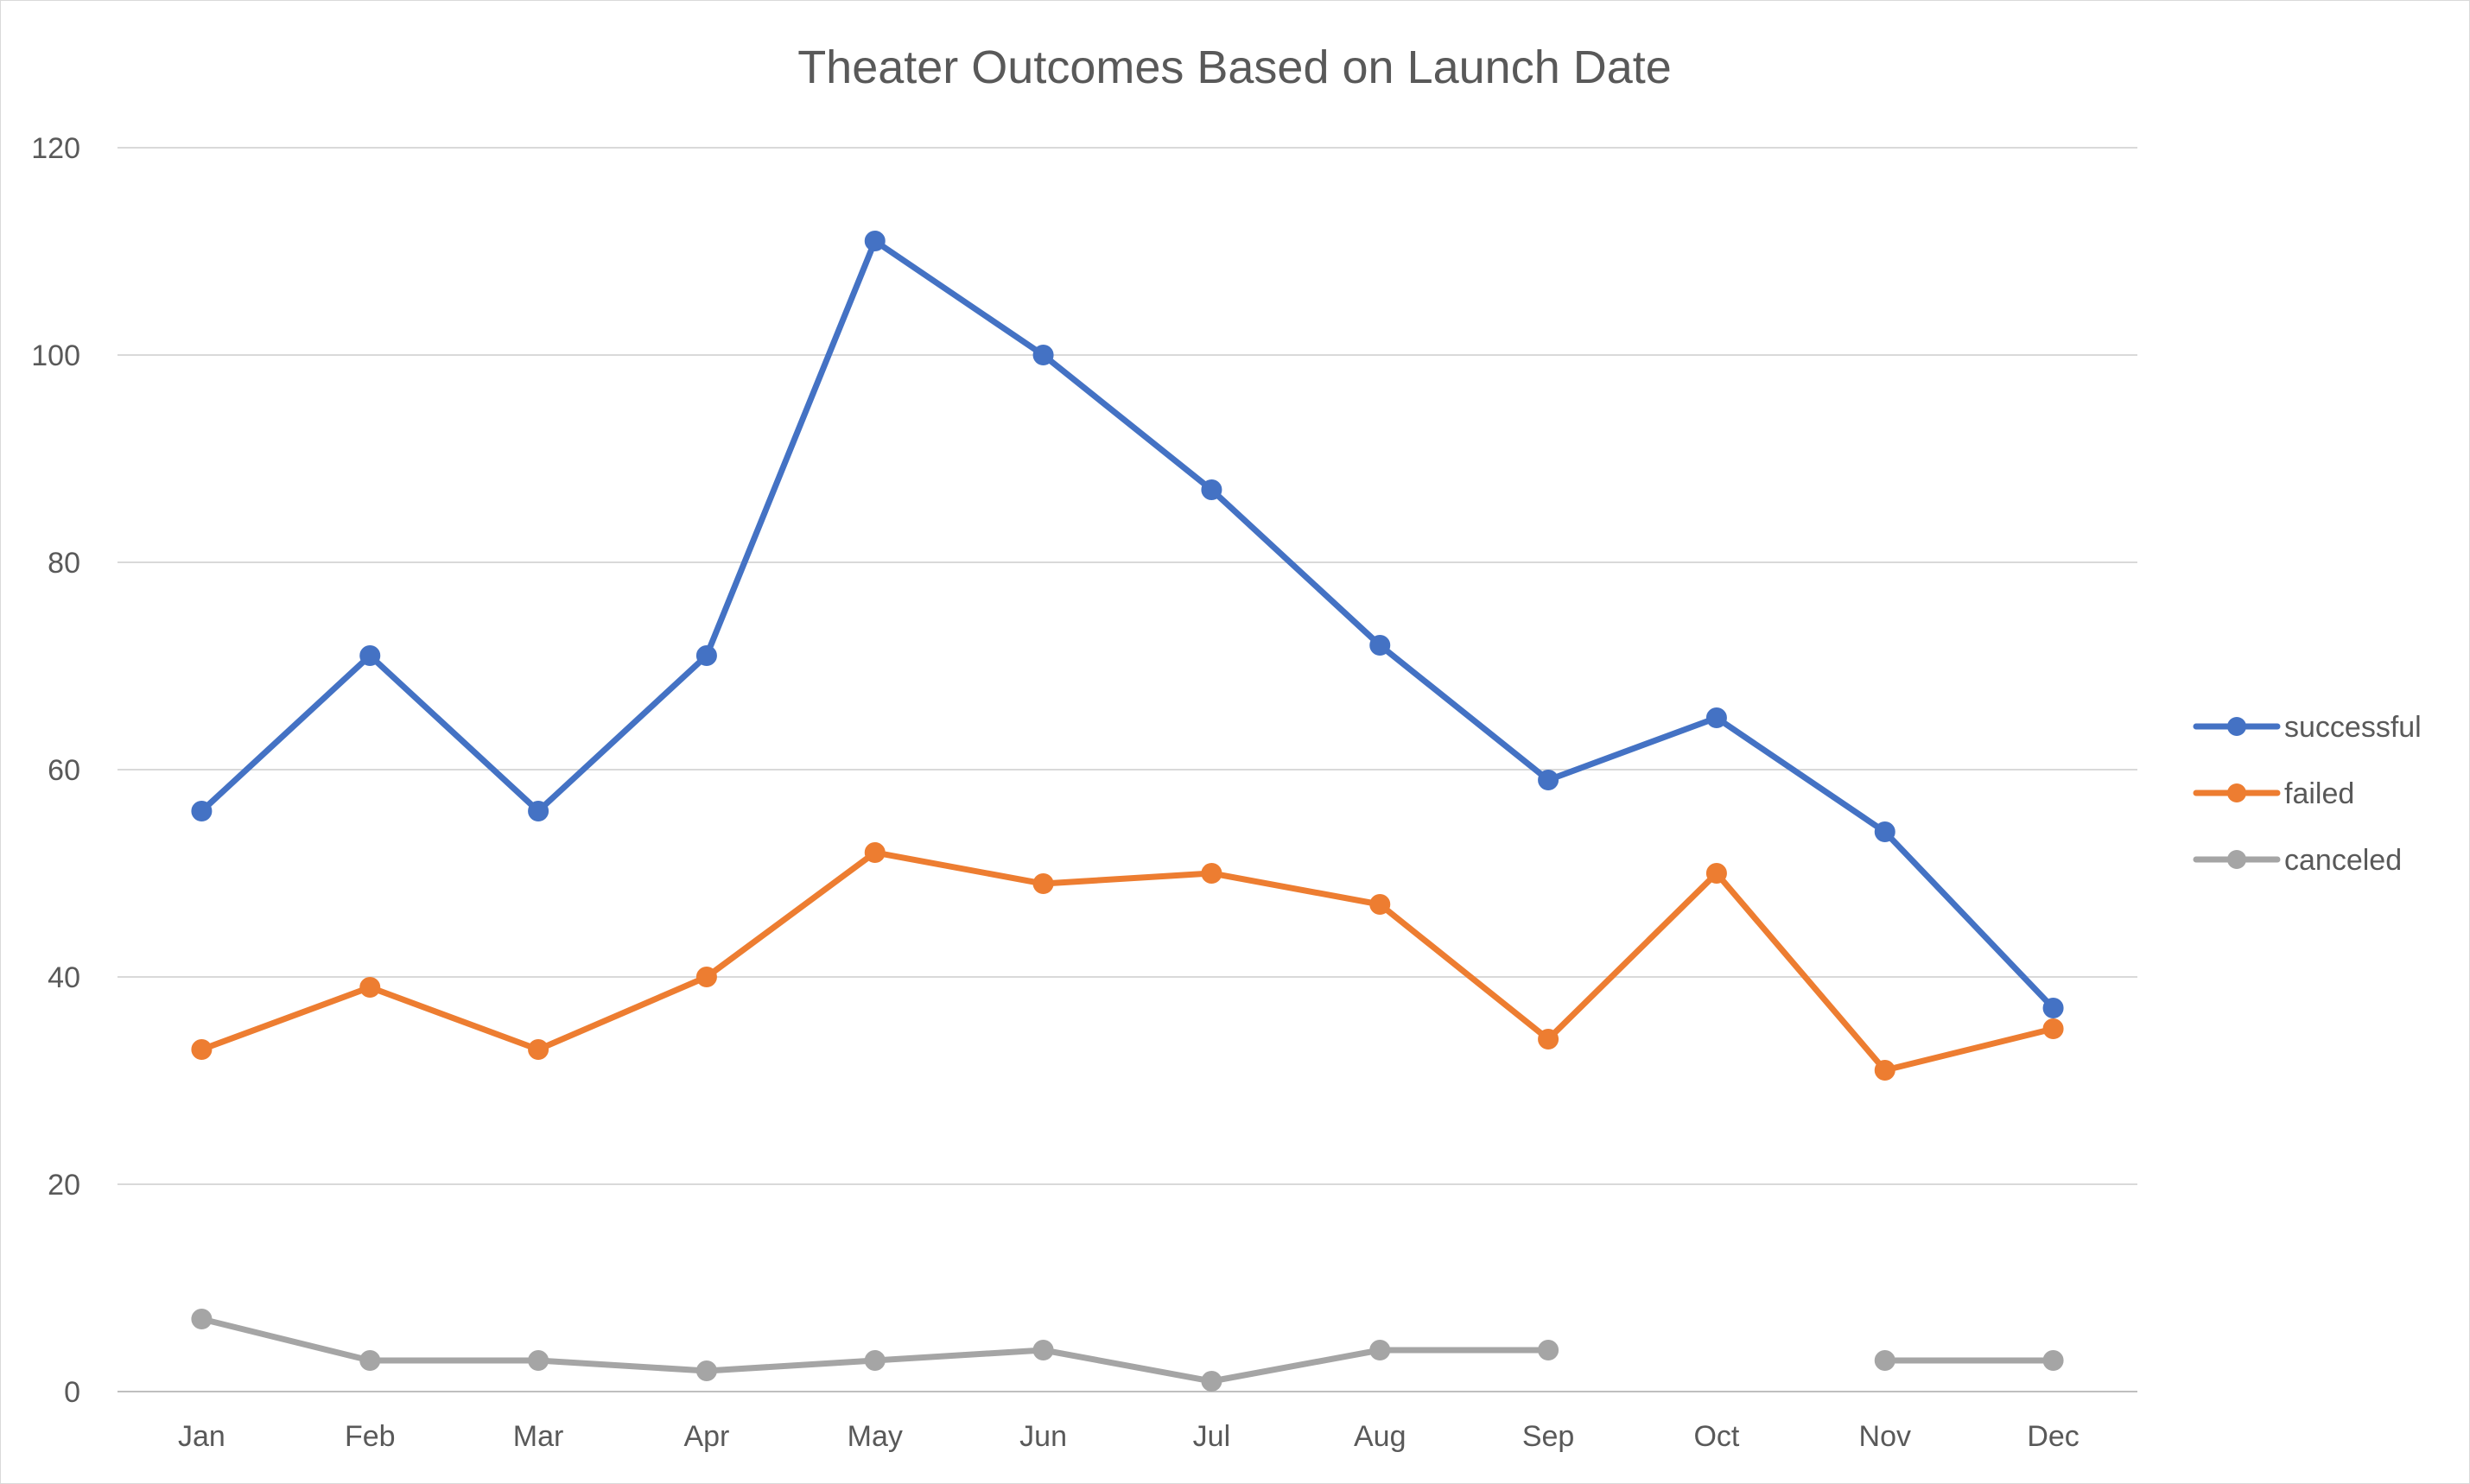 The height and width of the screenshot is (1484, 2470). What do you see at coordinates (1234, 67) in the screenshot?
I see `chart-title: Theater Outcomes Based on Launch Date` at bounding box center [1234, 67].